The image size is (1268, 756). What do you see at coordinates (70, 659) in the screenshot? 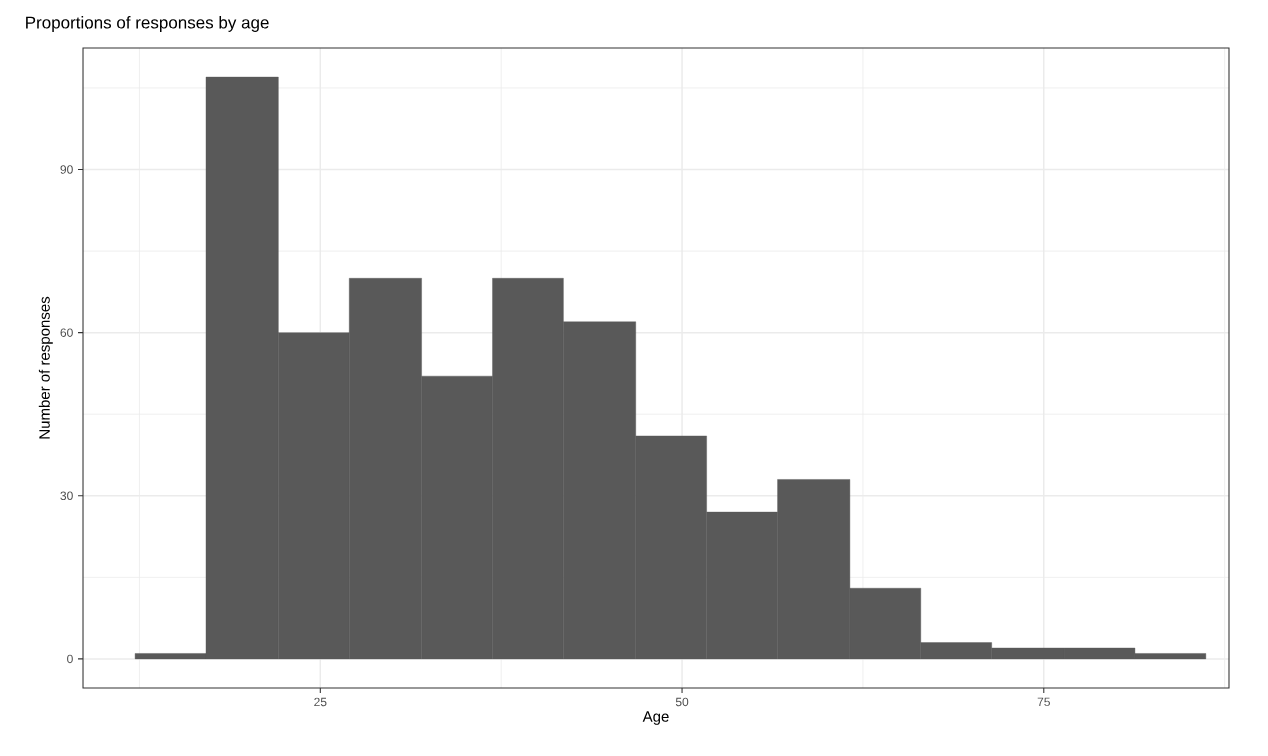
I see `y-tick-label: 0` at bounding box center [70, 659].